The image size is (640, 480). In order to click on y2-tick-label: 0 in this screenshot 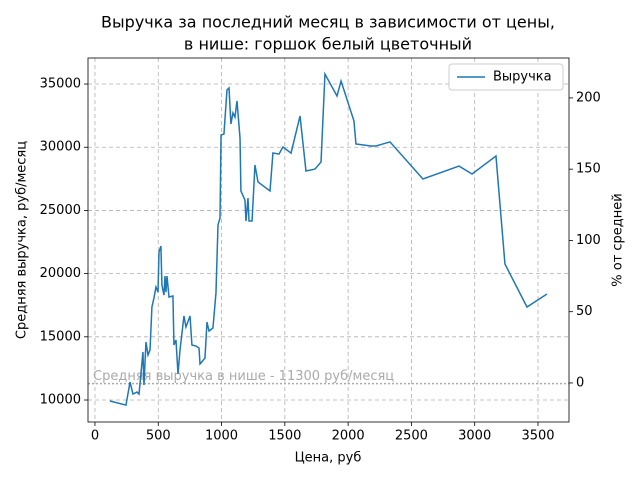, I will do `click(580, 382)`.